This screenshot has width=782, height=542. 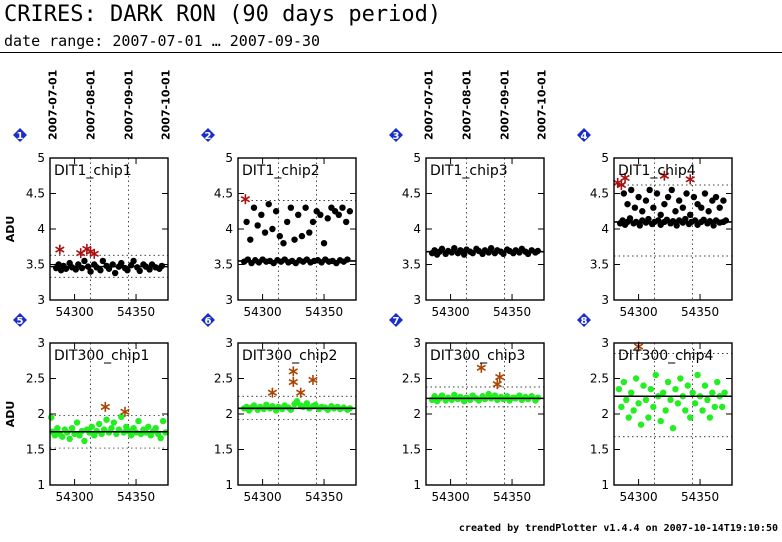 What do you see at coordinates (208, 321) in the screenshot?
I see `panel-index-label: 6` at bounding box center [208, 321].